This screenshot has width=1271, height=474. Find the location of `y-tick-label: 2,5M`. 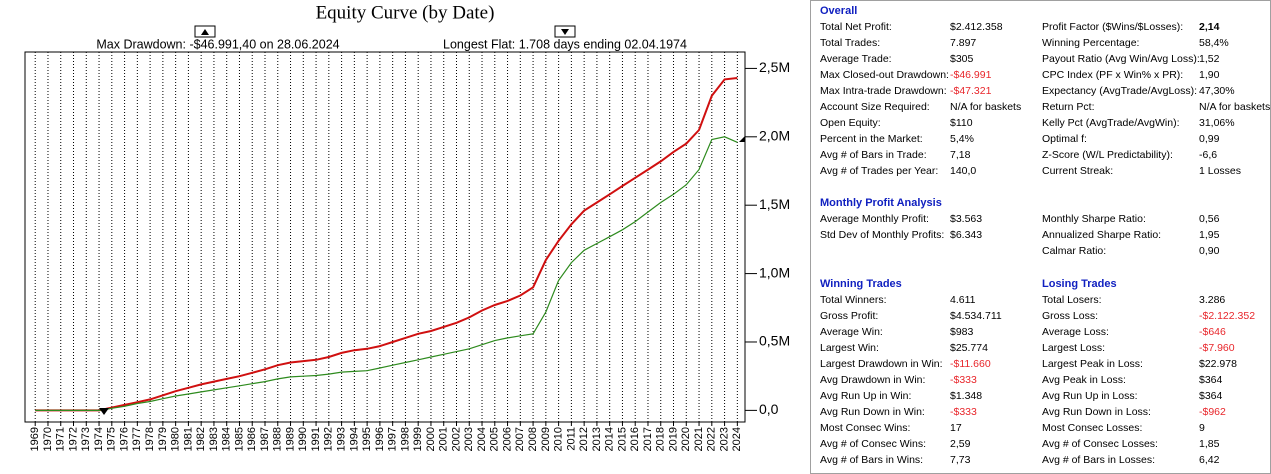

y-tick-label: 2,5M is located at coordinates (774, 67).